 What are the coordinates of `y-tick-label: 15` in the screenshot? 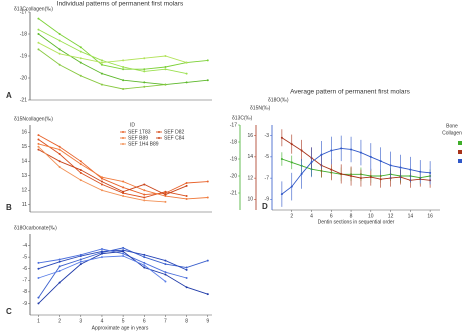 It's located at (24, 147).